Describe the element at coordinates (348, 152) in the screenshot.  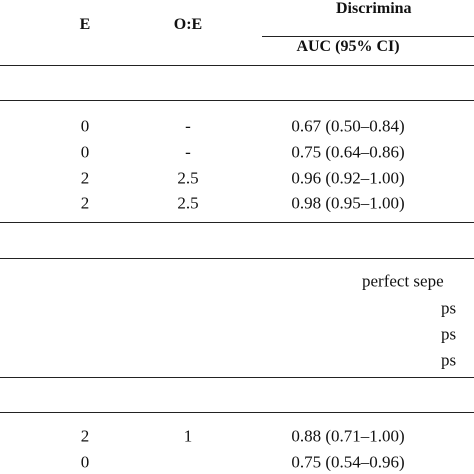
I see `cell: 0.75 (0.64–0.86)` at that location.